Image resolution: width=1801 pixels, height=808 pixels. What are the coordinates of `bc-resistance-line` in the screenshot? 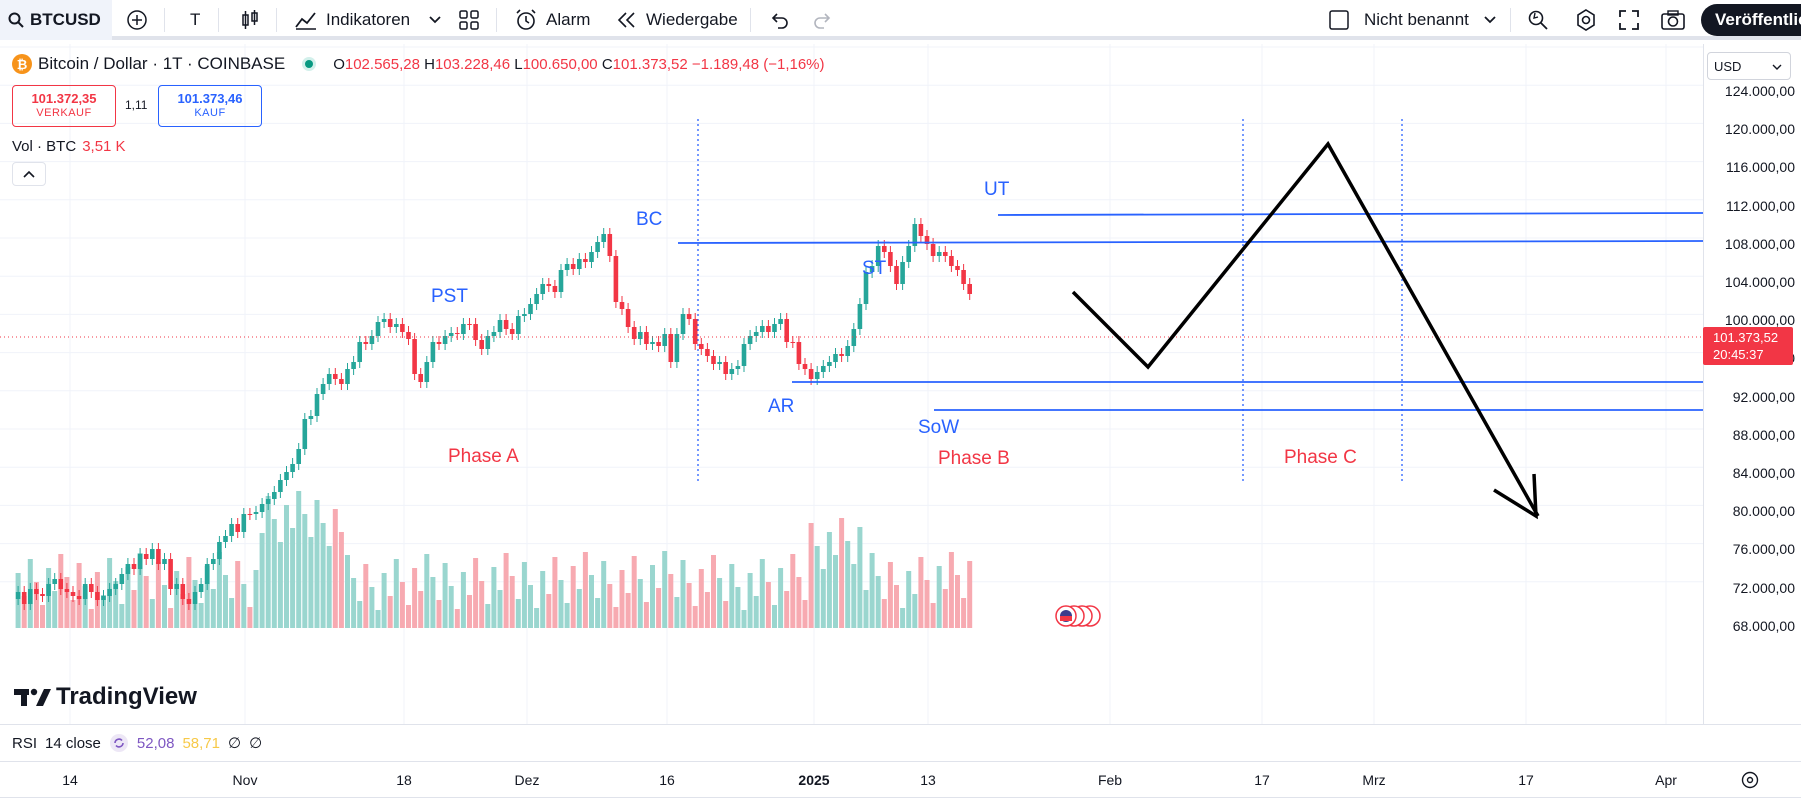 It's located at (1190, 242).